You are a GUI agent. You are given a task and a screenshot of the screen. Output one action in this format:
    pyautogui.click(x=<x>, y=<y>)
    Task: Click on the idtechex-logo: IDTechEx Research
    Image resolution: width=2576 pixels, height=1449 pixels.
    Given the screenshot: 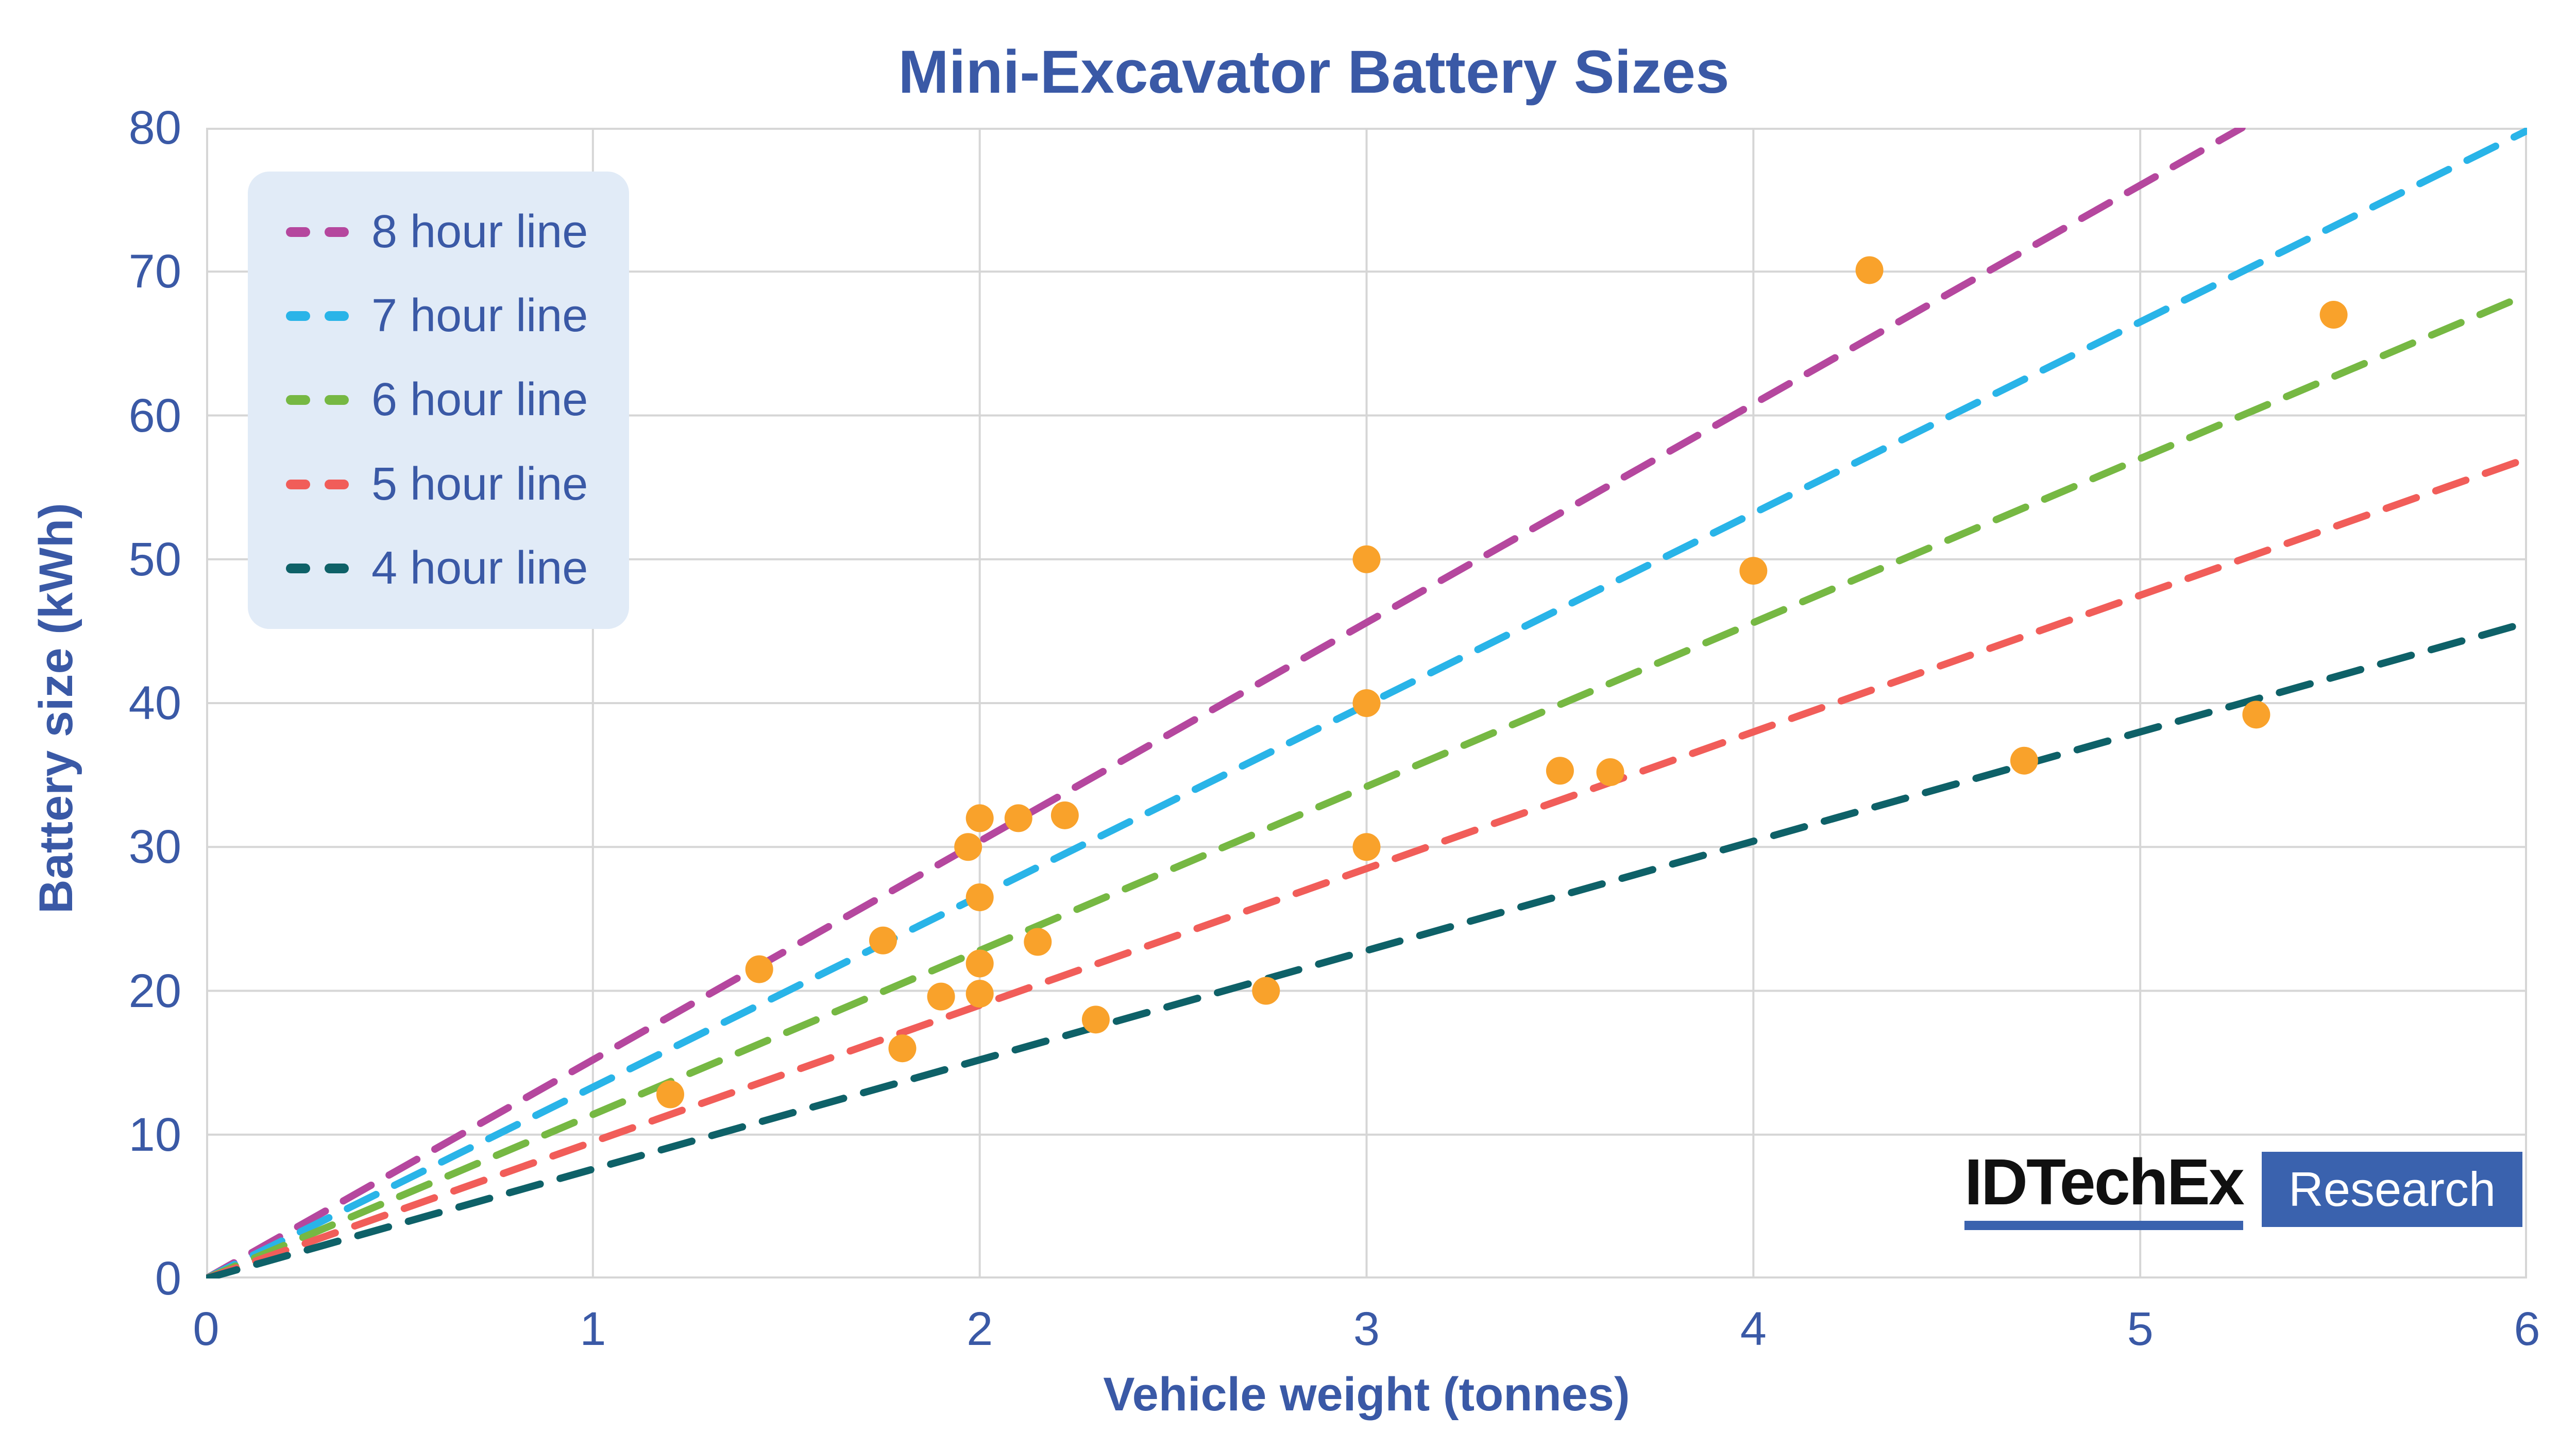 What is the action you would take?
    pyautogui.click(x=2243, y=1188)
    